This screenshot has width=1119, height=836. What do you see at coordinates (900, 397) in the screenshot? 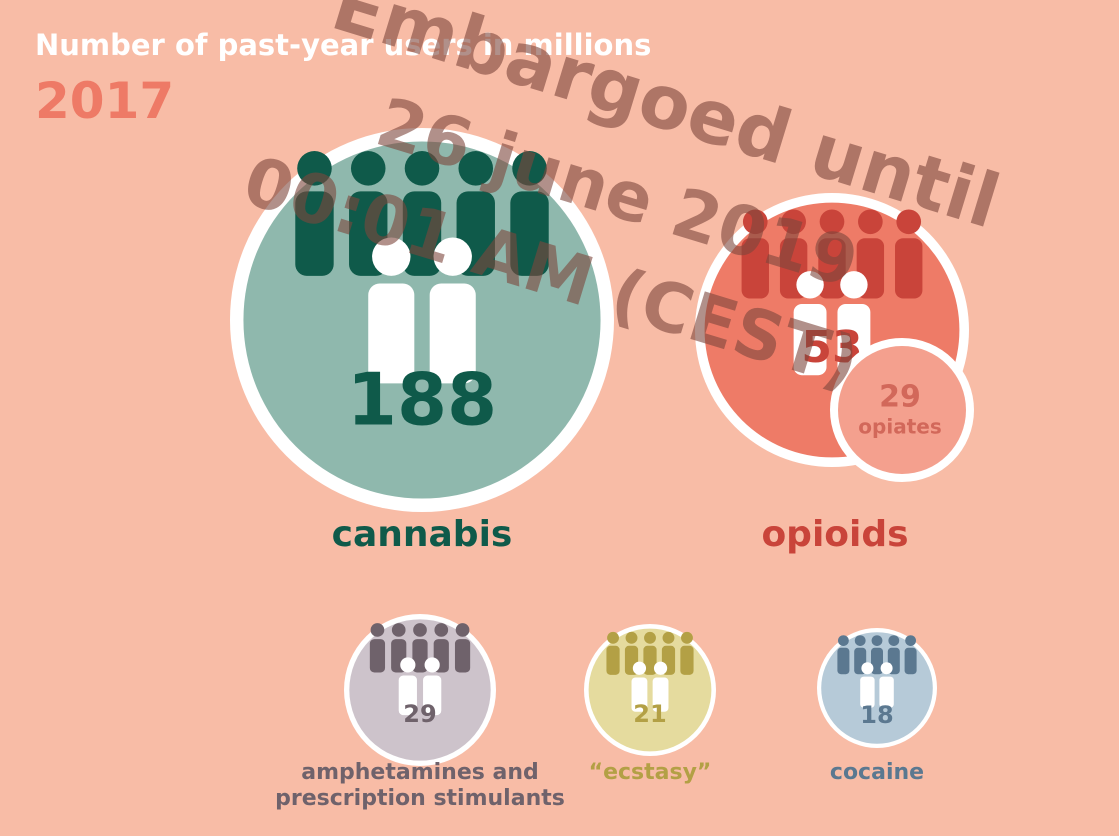
I see `inset-value: 29` at bounding box center [900, 397].